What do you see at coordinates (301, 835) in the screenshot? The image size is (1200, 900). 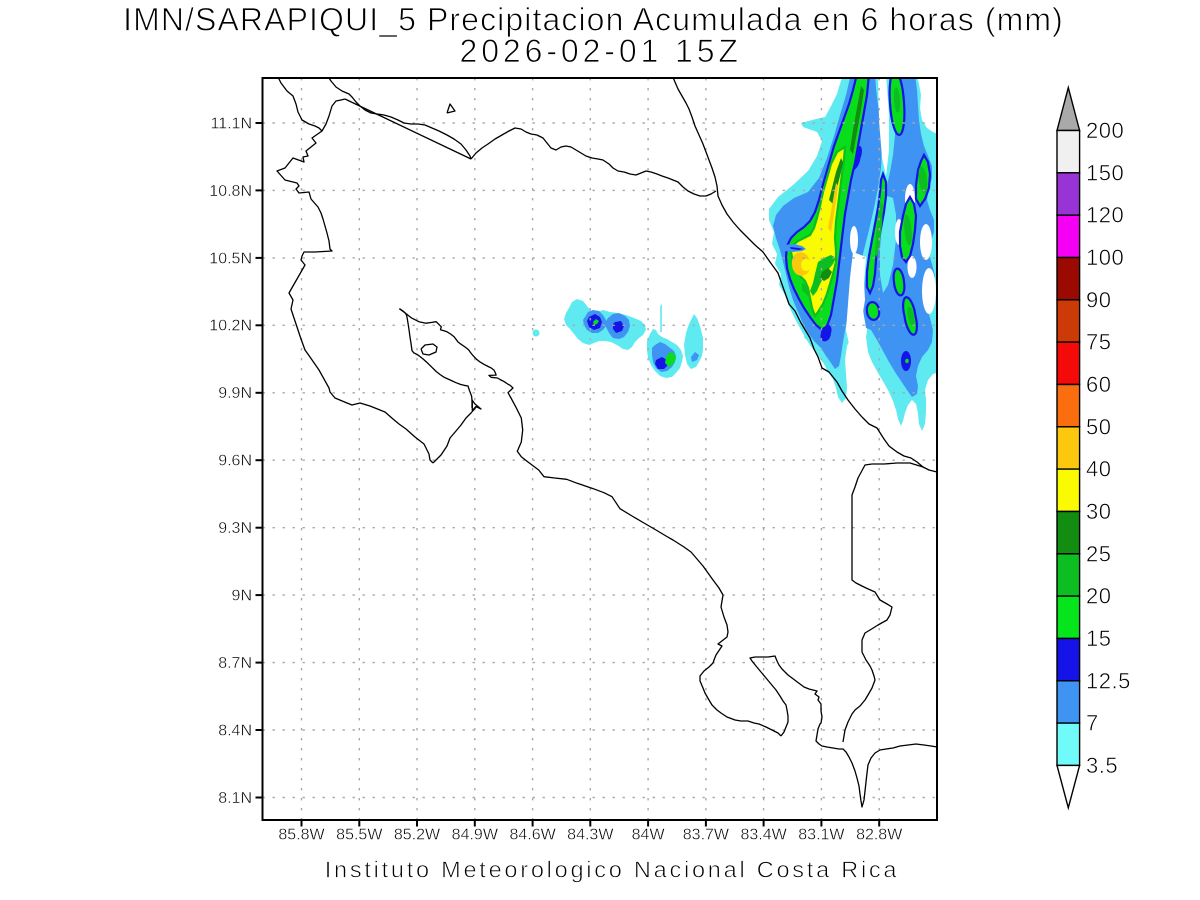 I see `svg-text: 85.8W` at bounding box center [301, 835].